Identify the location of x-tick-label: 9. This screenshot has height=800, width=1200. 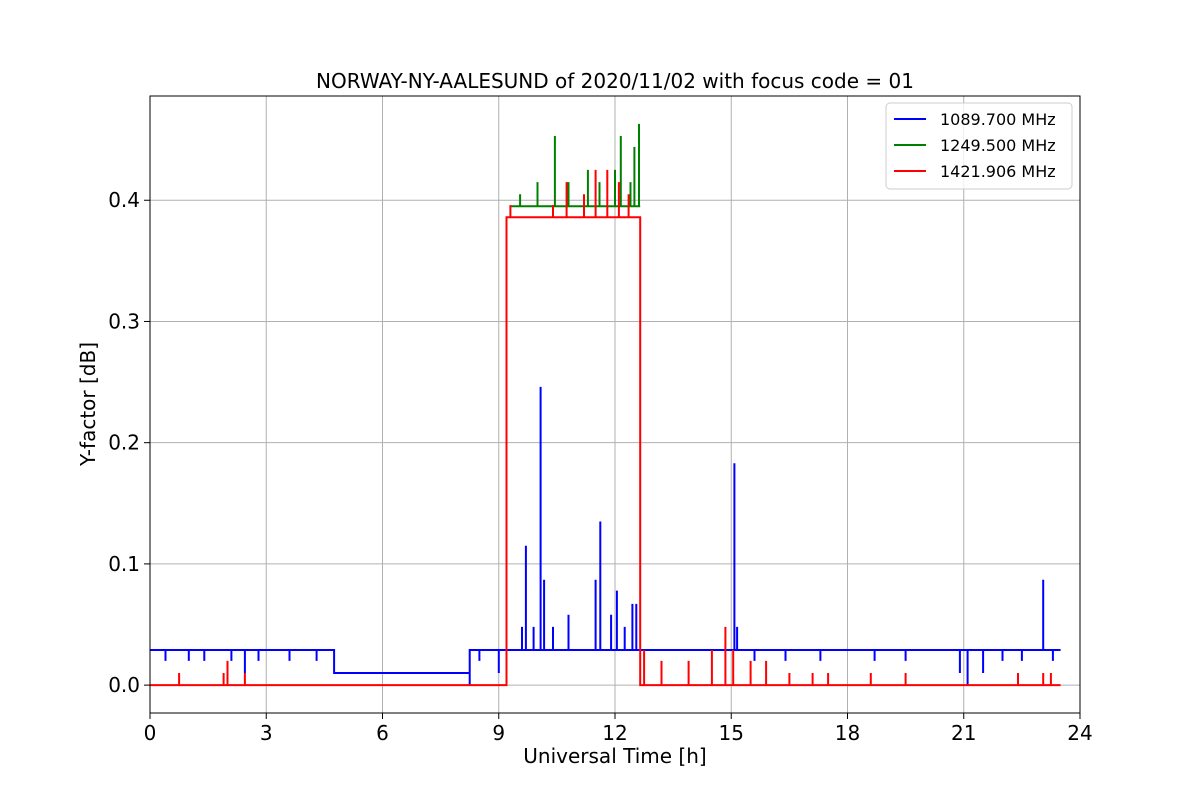
(498, 733).